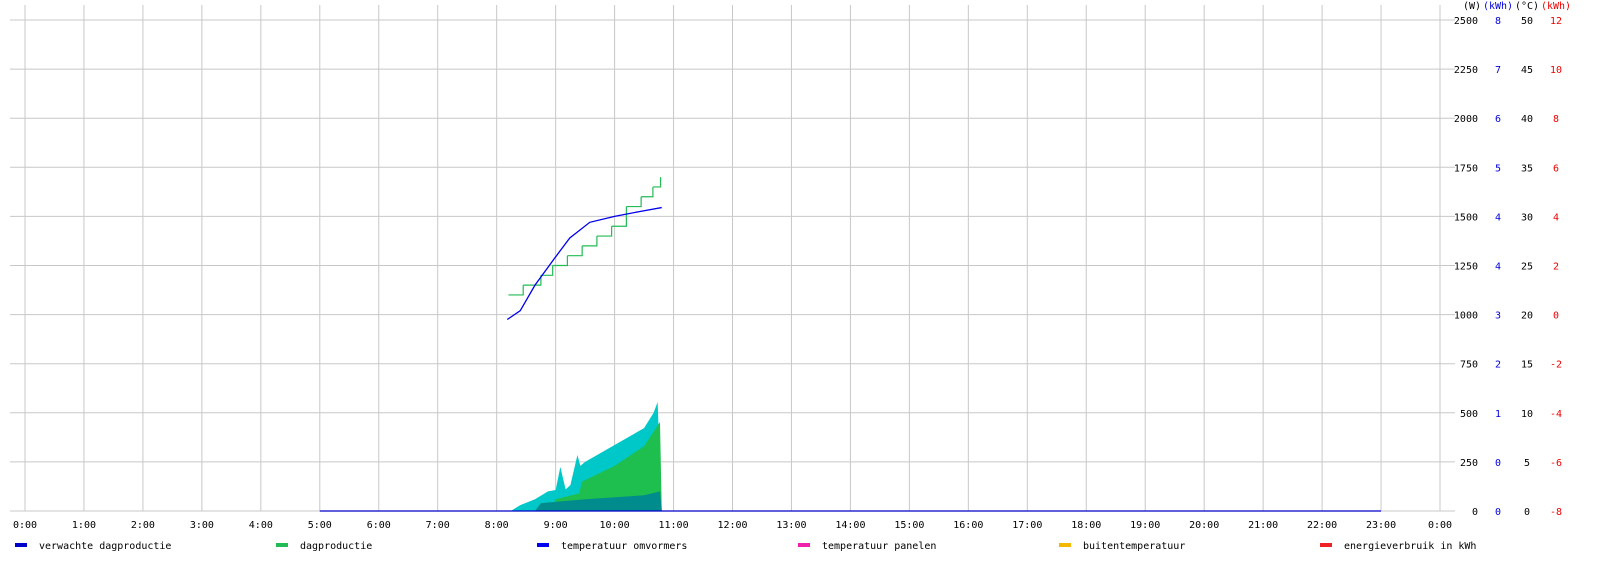 The height and width of the screenshot is (570, 1597). What do you see at coordinates (202, 525) in the screenshot?
I see `x-tick-label: 3:00` at bounding box center [202, 525].